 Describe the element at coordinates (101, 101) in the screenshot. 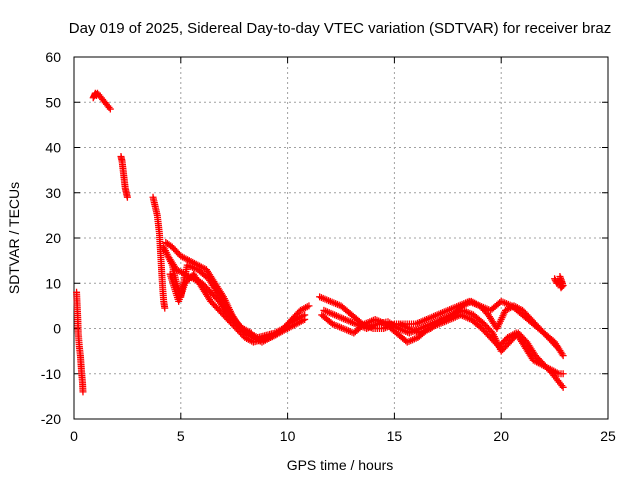

I see `series-early-high` at that location.